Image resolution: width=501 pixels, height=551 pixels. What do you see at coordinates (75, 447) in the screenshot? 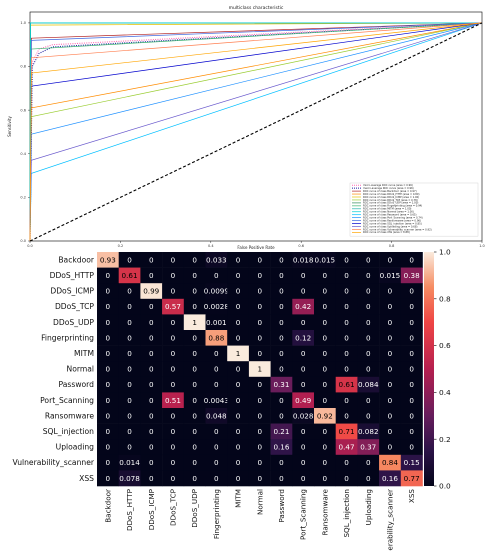
I see `heatmap-row-label: Uploading` at bounding box center [75, 447].